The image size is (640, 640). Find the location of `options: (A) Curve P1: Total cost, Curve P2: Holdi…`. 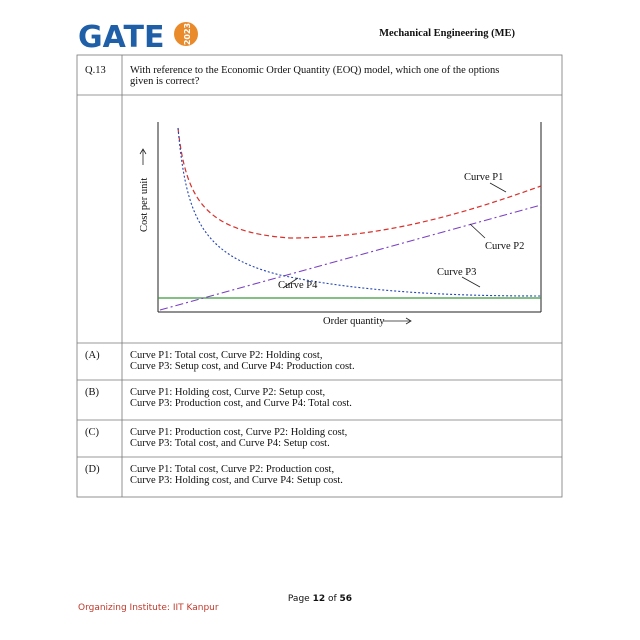

options: (A) Curve P1: Total cost, Curve P2: Holdi… is located at coordinates (220, 418).